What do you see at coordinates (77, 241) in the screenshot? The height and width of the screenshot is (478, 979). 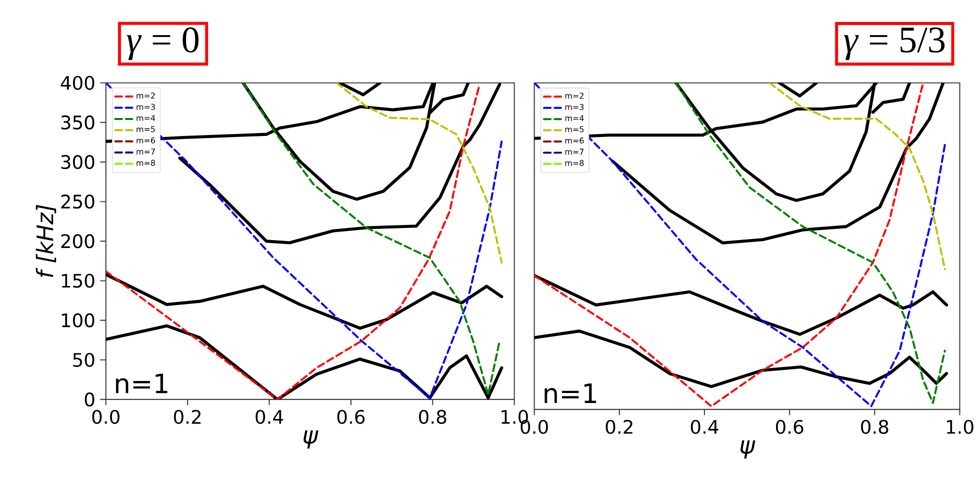 I see `y-tick-label: 200` at bounding box center [77, 241].